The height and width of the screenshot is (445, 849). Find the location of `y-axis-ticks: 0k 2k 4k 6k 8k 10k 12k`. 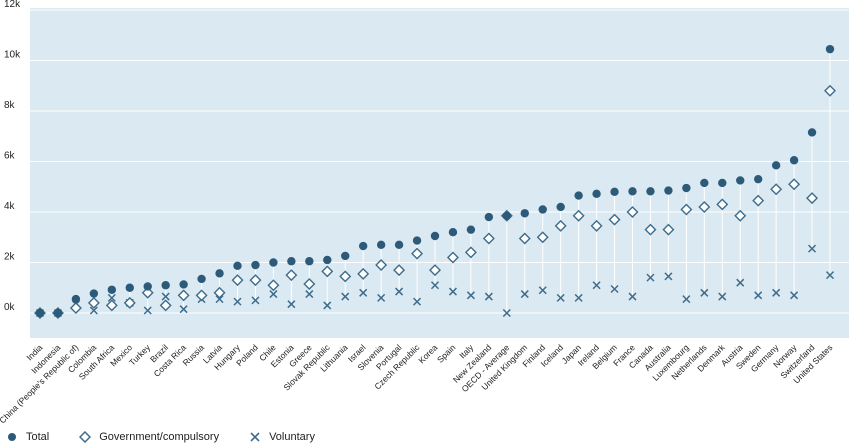

y-axis-ticks: 0k 2k 4k 6k 8k 10k 12k is located at coordinates (12, 156).